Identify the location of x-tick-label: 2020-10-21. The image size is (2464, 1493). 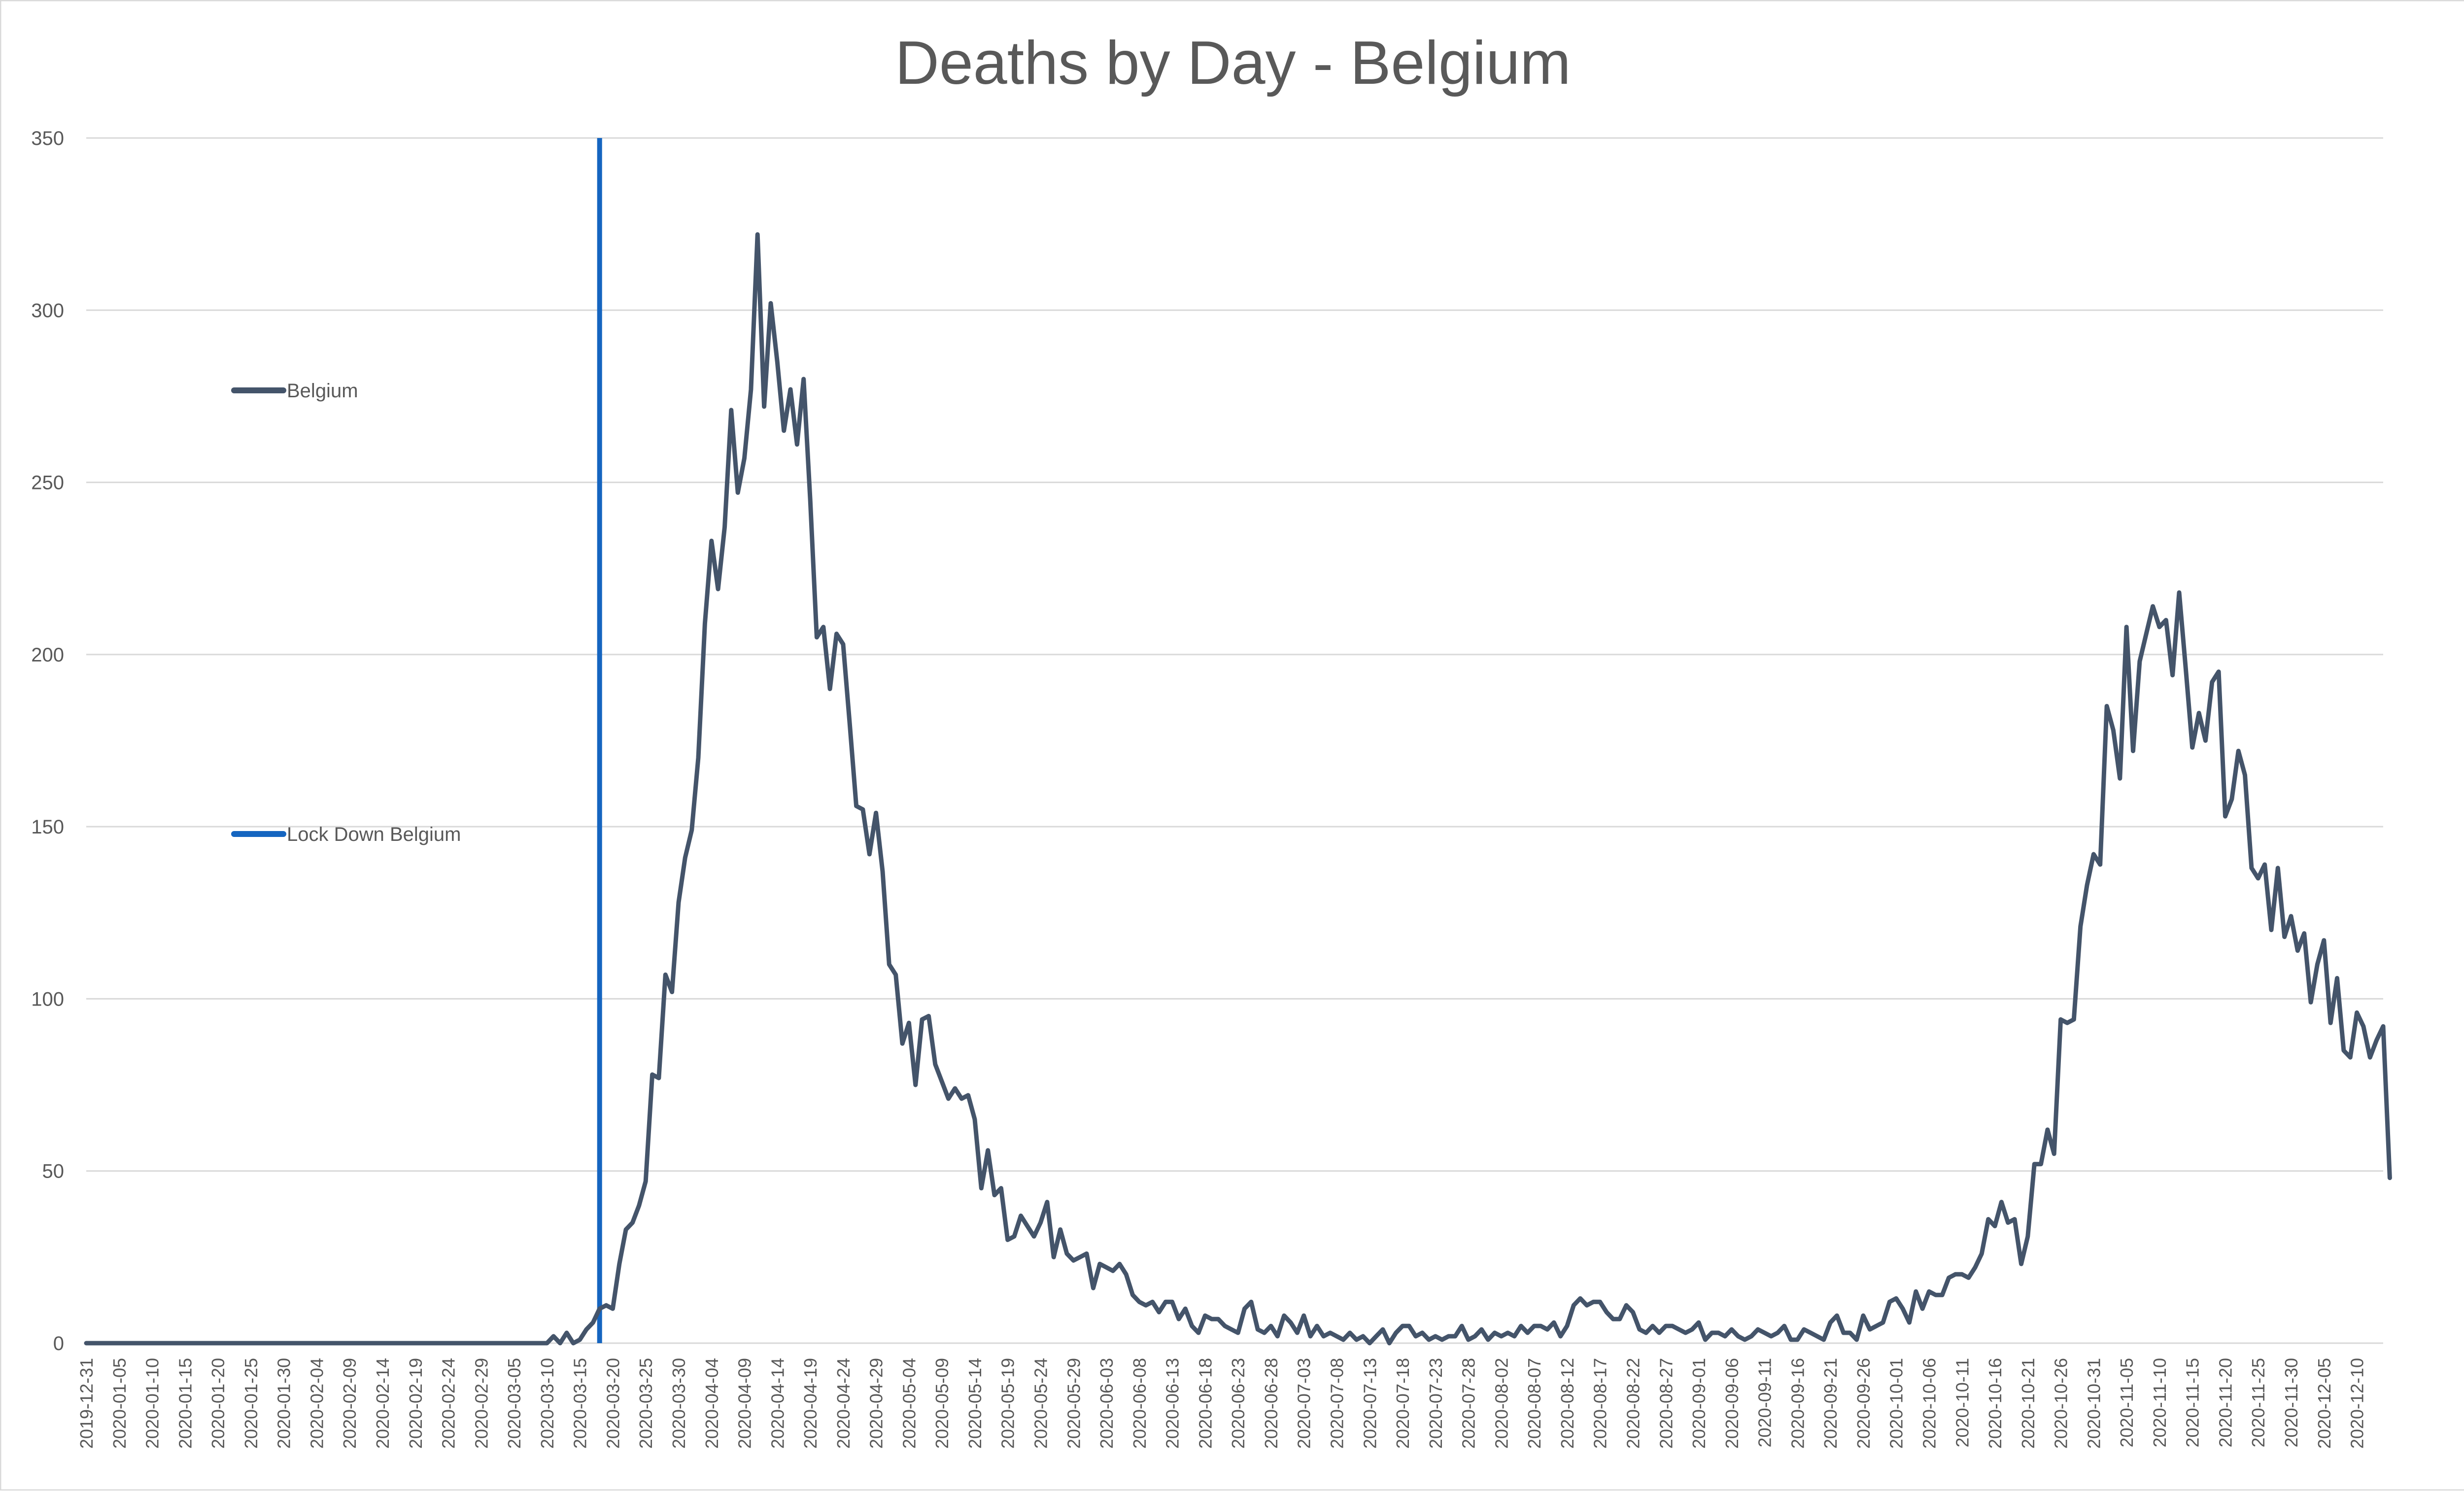
(2028, 1403).